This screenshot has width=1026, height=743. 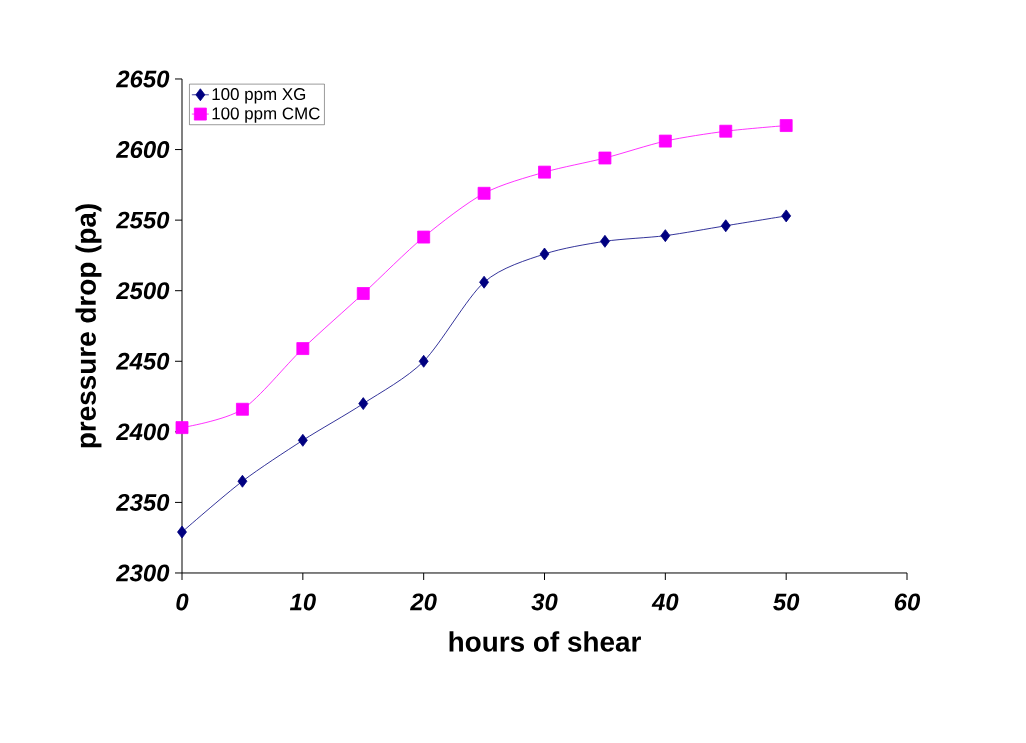 I want to click on x-tick-label: 50, so click(x=786, y=602).